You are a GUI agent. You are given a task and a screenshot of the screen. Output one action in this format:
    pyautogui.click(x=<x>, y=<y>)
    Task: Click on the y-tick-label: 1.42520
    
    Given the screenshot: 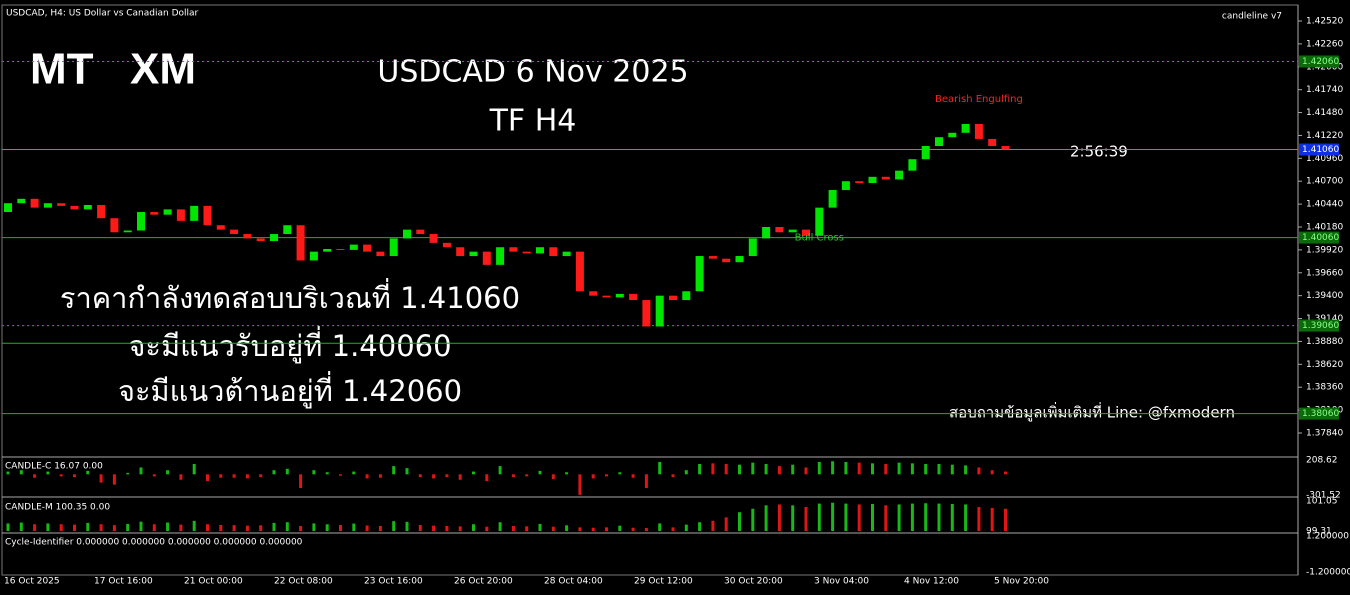 What is the action you would take?
    pyautogui.click(x=1324, y=22)
    